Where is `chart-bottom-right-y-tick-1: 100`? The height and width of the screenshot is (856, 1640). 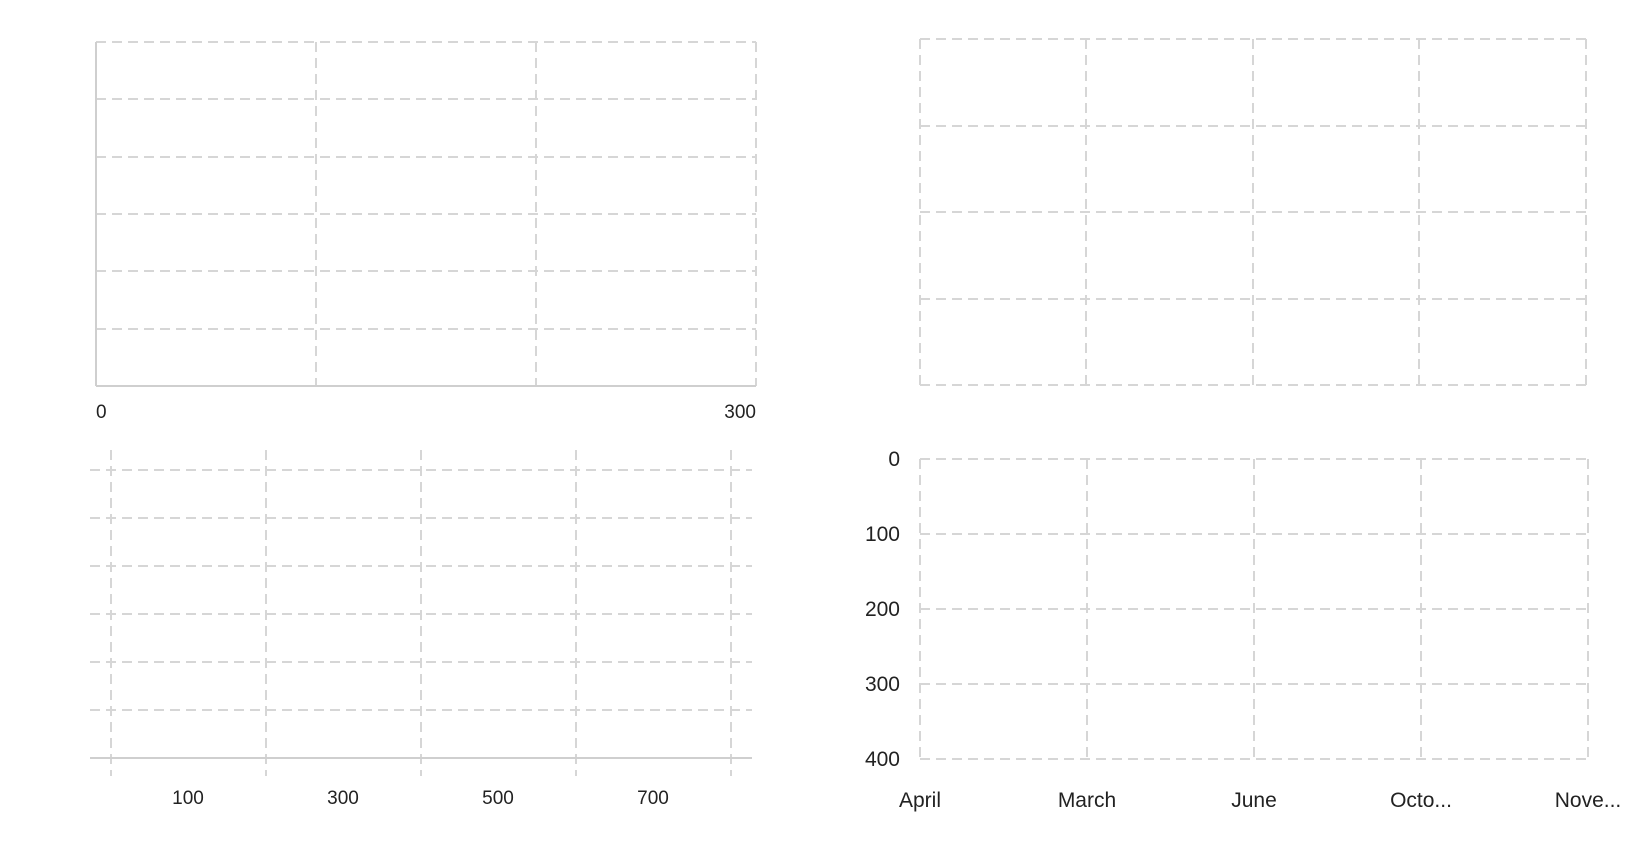
chart-bottom-right-y-tick-1: 100 is located at coordinates (882, 534).